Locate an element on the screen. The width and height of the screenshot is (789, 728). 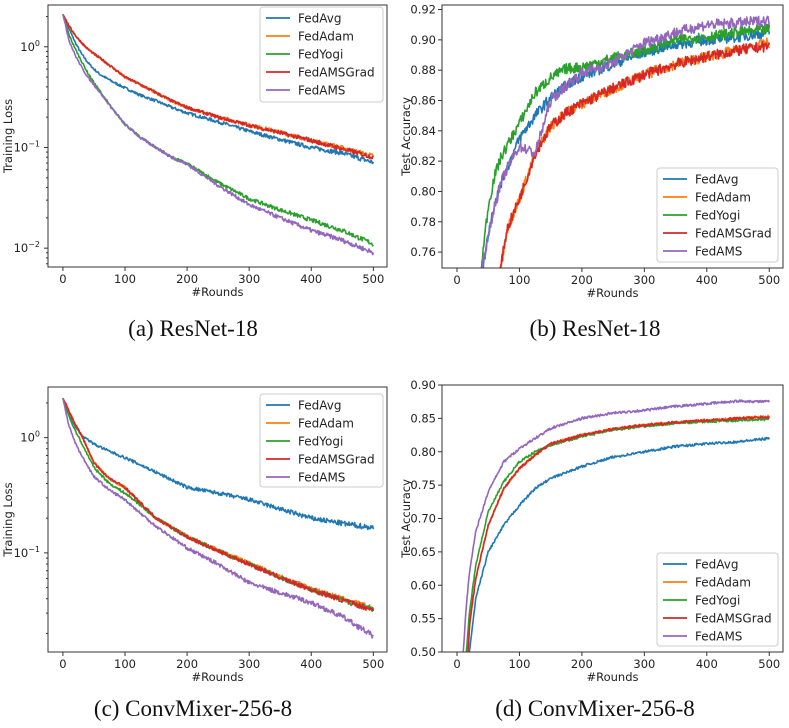
y-tick-label: 0.84 is located at coordinates (423, 131).